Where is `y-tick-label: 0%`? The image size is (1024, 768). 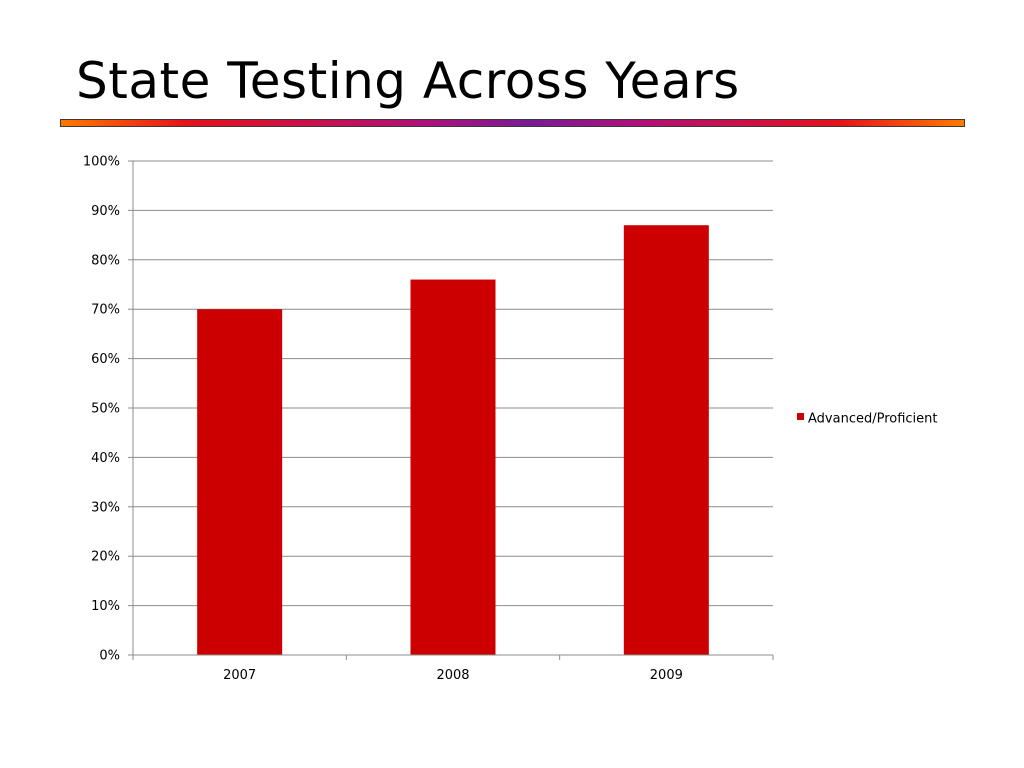 y-tick-label: 0% is located at coordinates (109, 656).